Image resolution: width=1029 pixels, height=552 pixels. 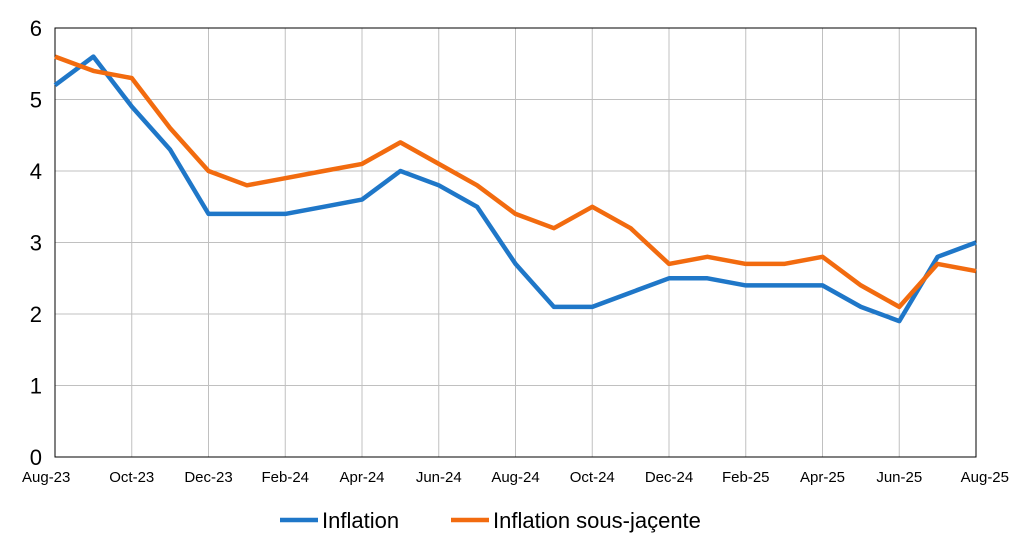 I want to click on x-tick-label: Jun-25, so click(x=899, y=477).